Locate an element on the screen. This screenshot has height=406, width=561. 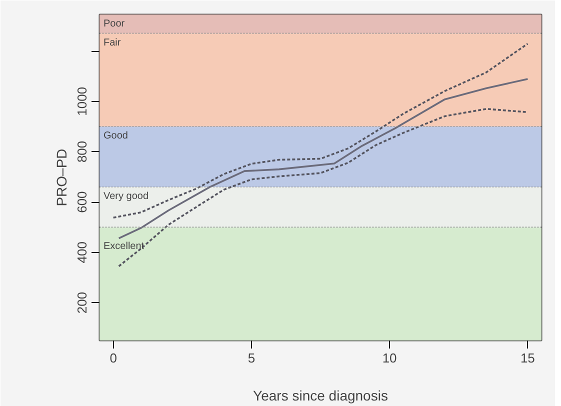
y-tick-label: 1000 is located at coordinates (82, 101).